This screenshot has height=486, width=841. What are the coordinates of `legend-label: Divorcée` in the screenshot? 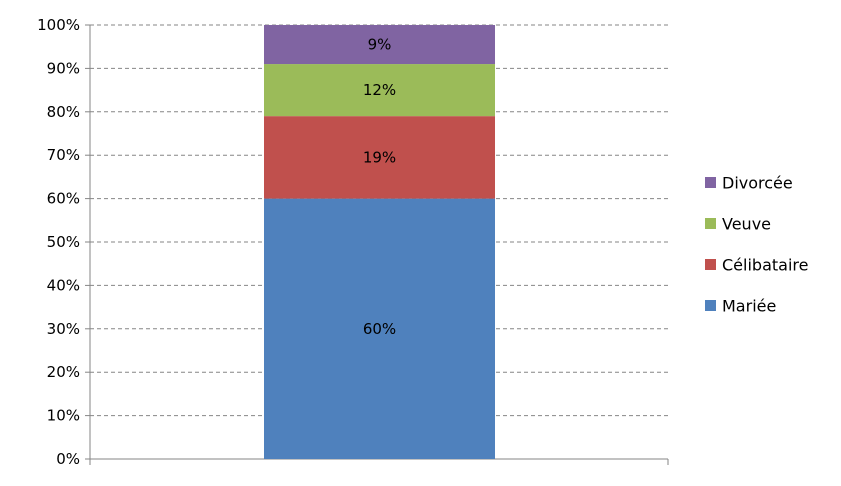 It's located at (757, 183).